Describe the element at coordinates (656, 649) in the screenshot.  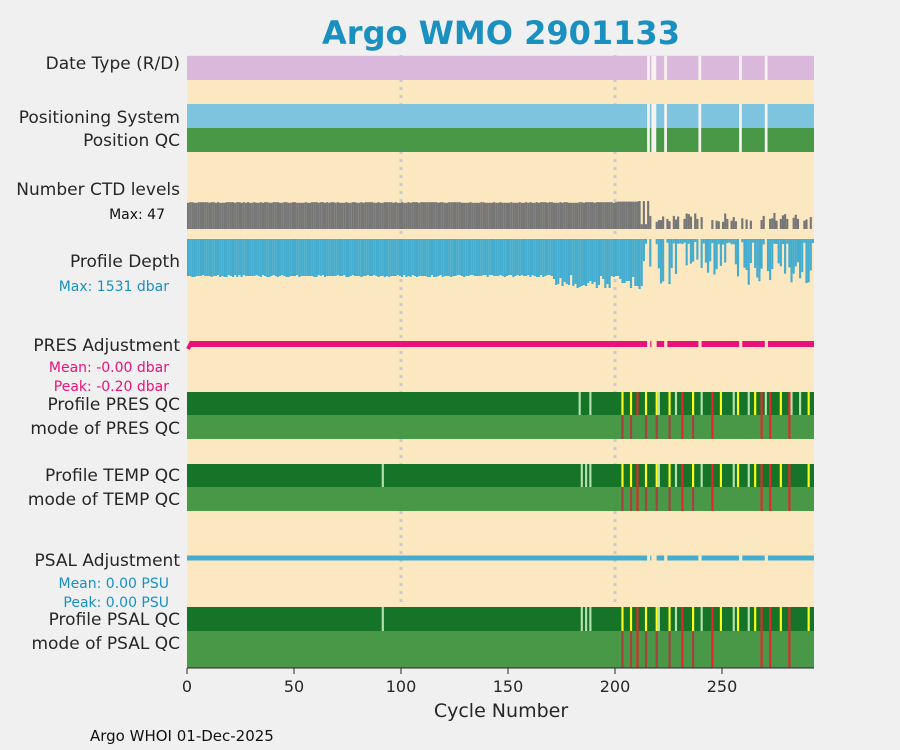
I see `qc-mode-darkred-psal` at that location.